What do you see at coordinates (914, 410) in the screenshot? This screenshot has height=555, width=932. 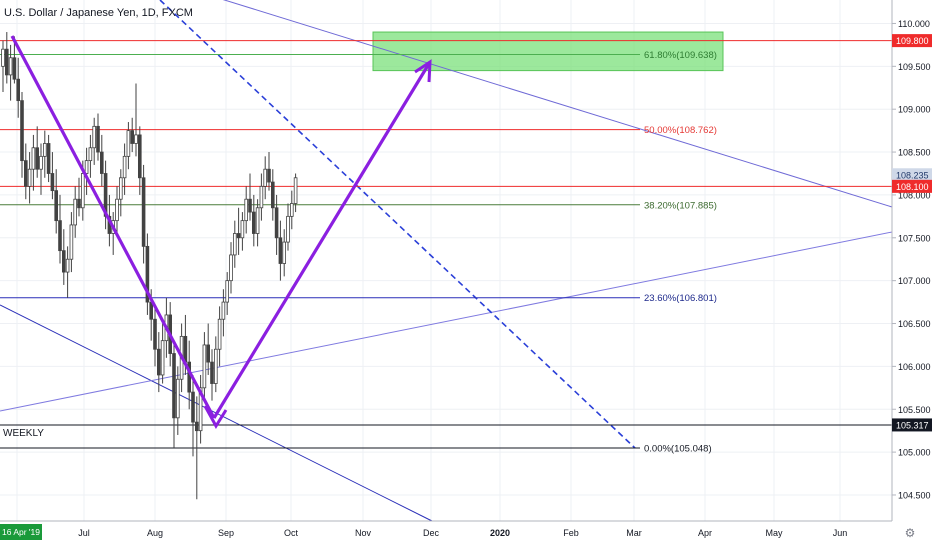 I see `price-axis-label: 105.500` at bounding box center [914, 410].